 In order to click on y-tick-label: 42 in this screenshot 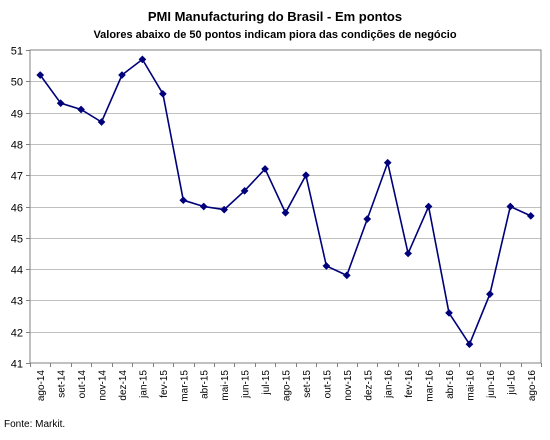, I will do `click(17, 334)`.